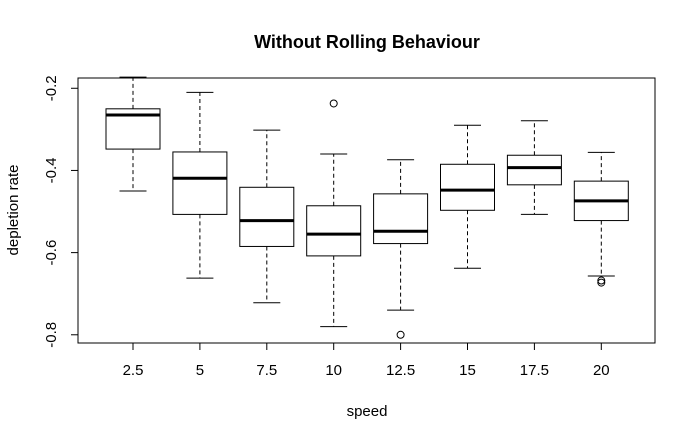  I want to click on x-tick-label: 17.5, so click(534, 370).